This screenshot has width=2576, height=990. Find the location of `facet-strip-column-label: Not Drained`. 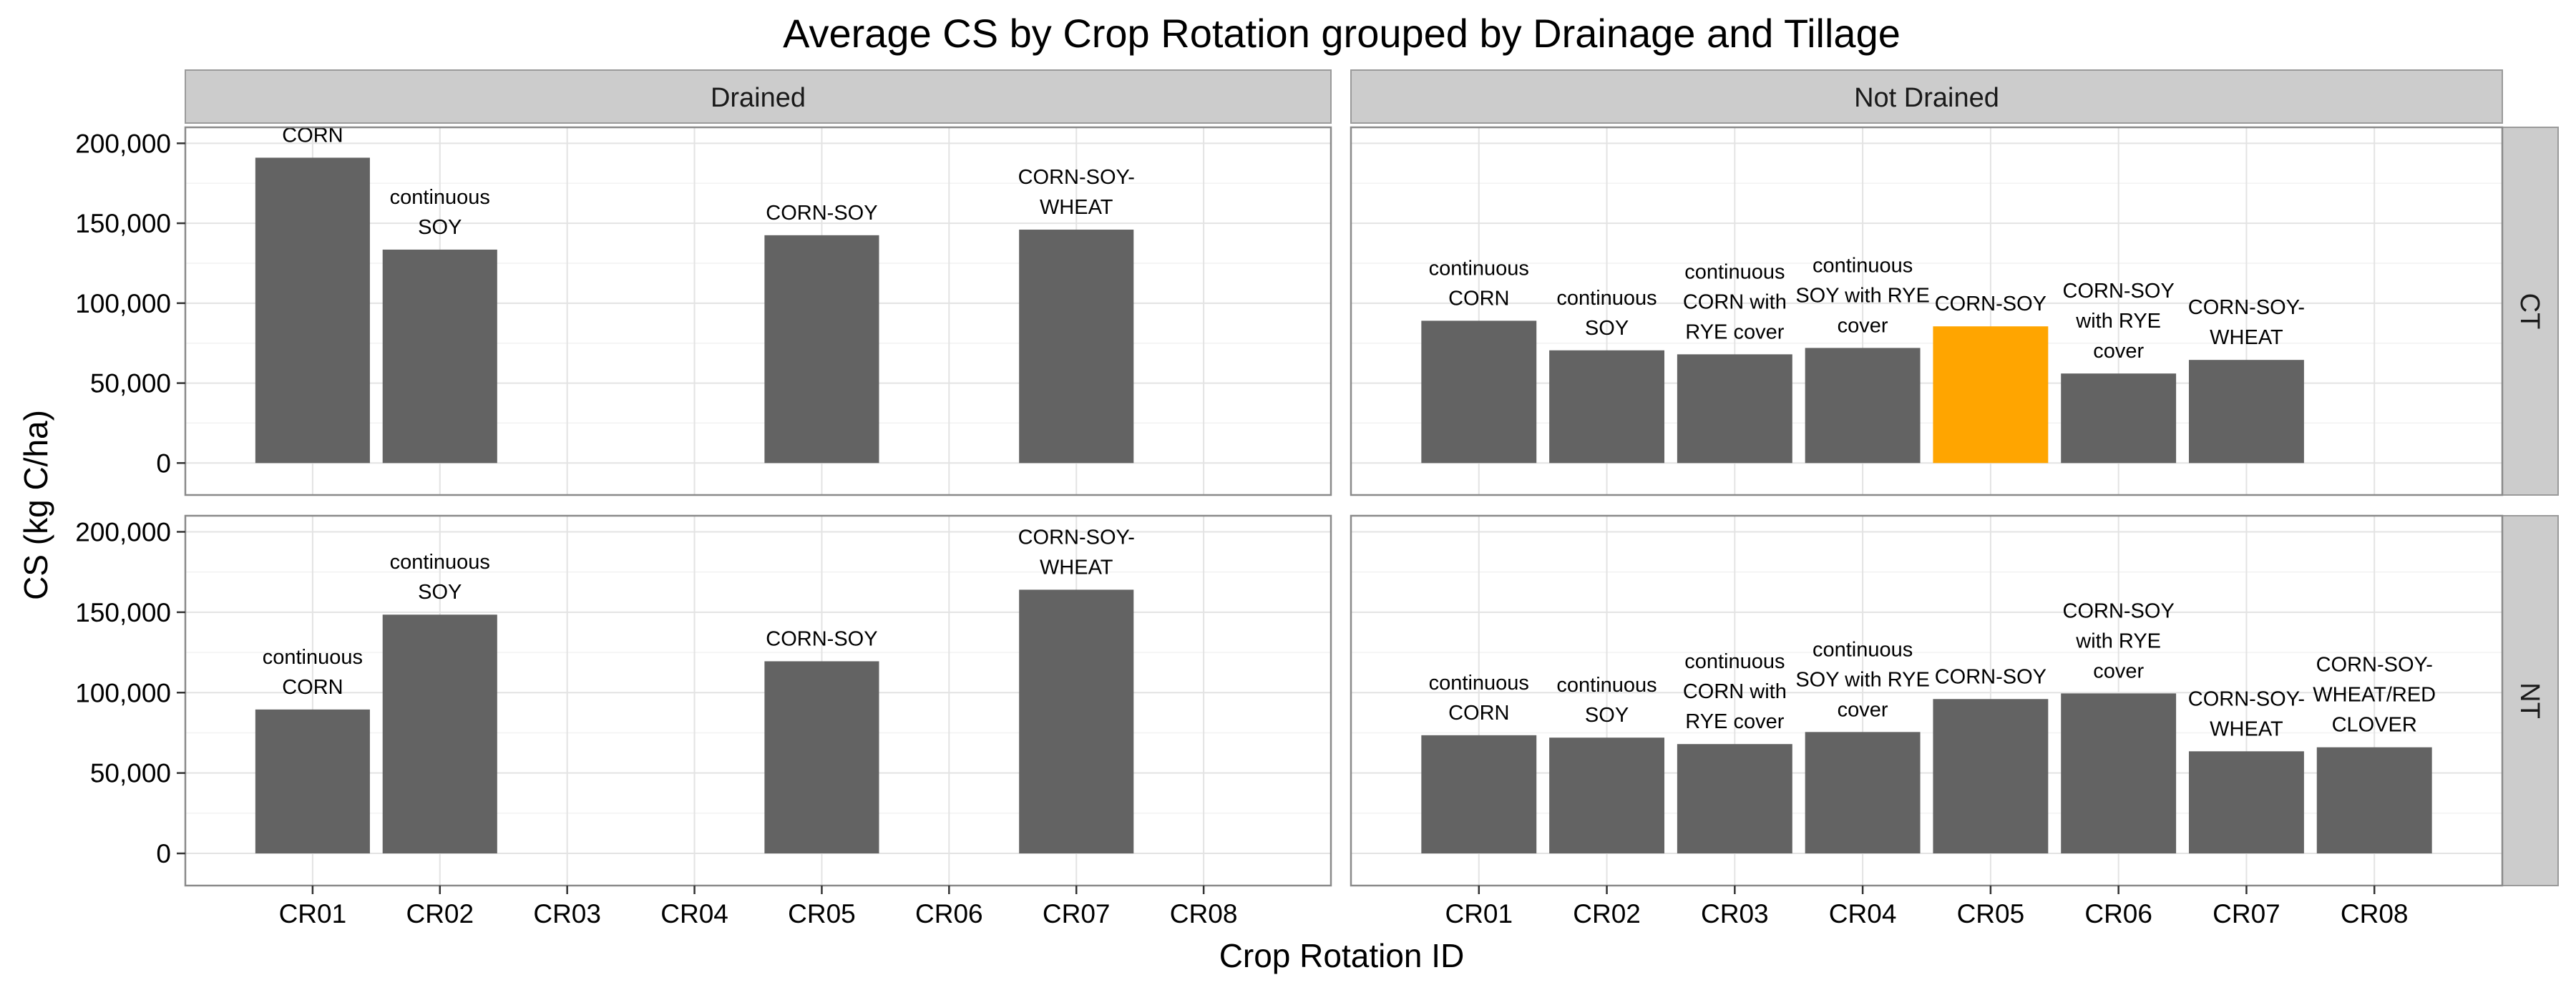

facet-strip-column-label: Not Drained is located at coordinates (1926, 98).